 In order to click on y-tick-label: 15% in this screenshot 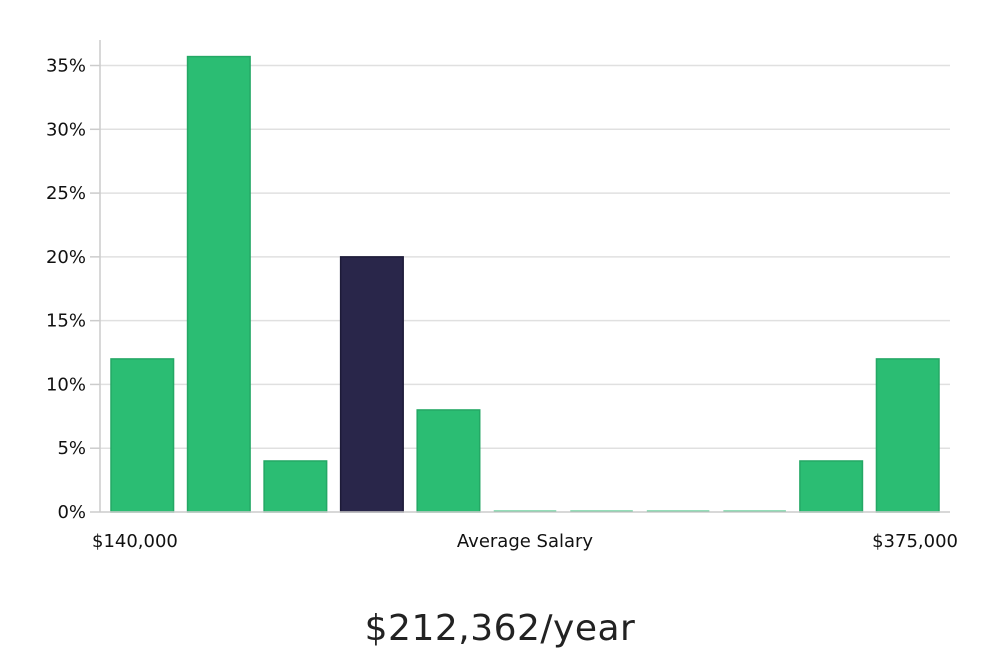, I will do `click(66, 321)`.